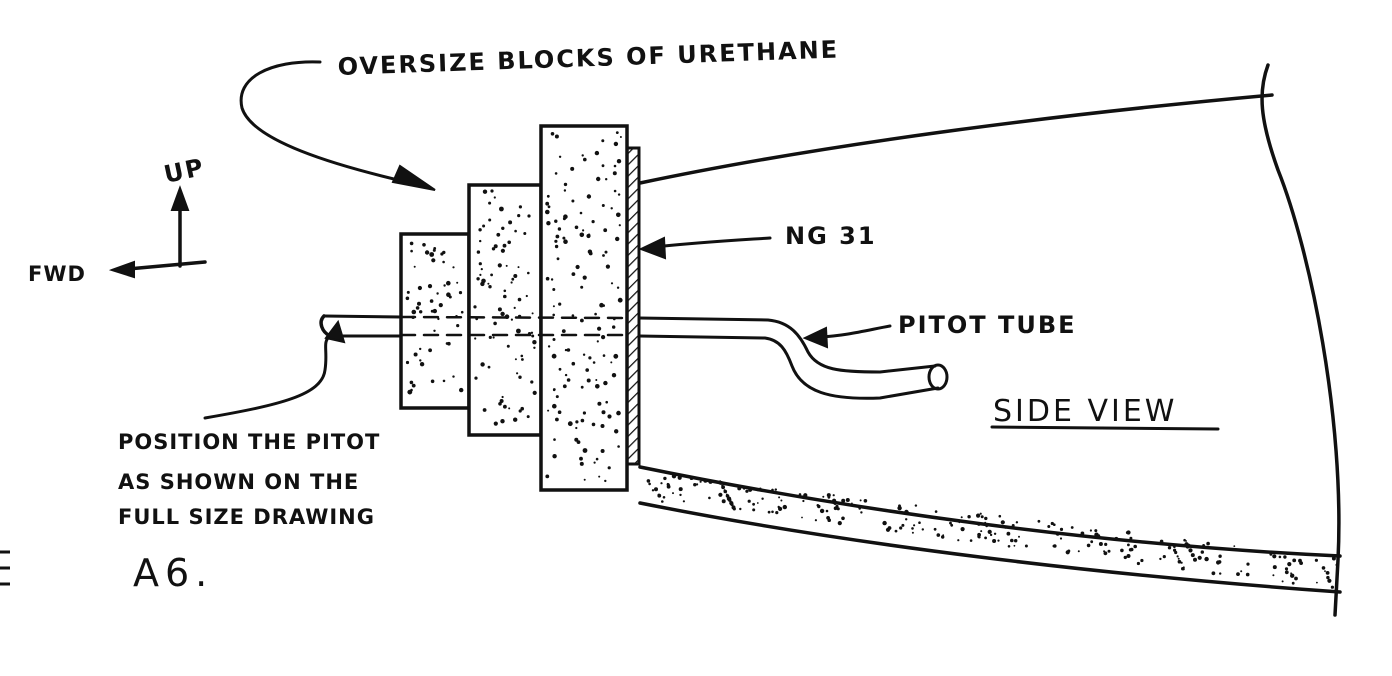 The height and width of the screenshot is (676, 1392). What do you see at coordinates (57, 274) in the screenshot?
I see `fwd-label: FWD` at bounding box center [57, 274].